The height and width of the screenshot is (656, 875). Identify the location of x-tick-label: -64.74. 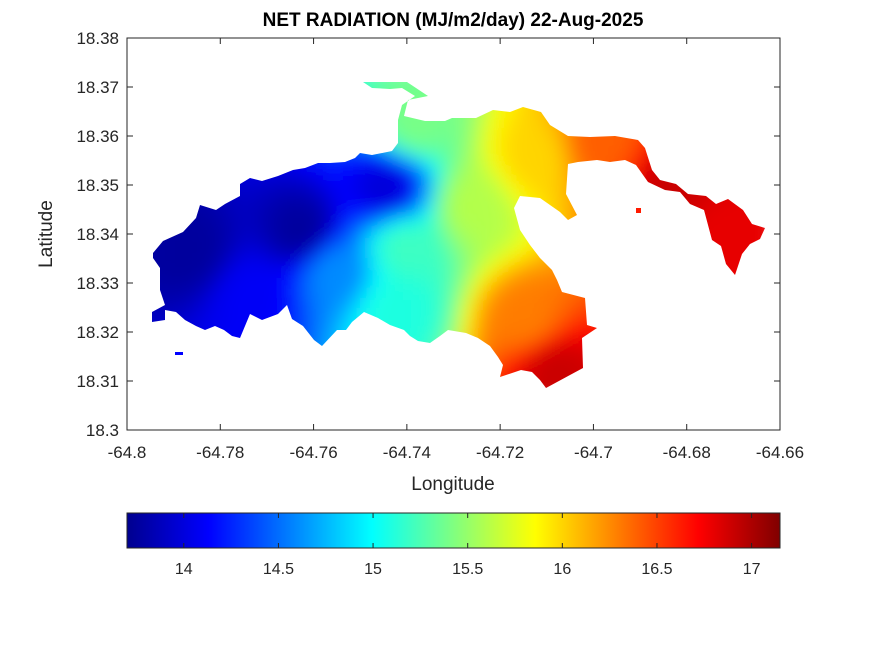
(407, 452).